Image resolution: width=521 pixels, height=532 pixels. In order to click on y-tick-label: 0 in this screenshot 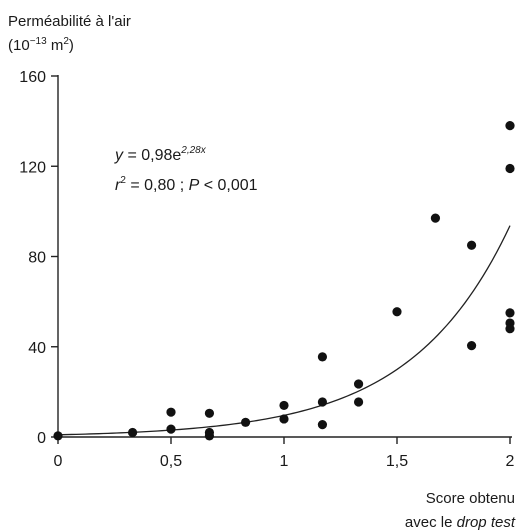, I will do `click(41, 438)`.